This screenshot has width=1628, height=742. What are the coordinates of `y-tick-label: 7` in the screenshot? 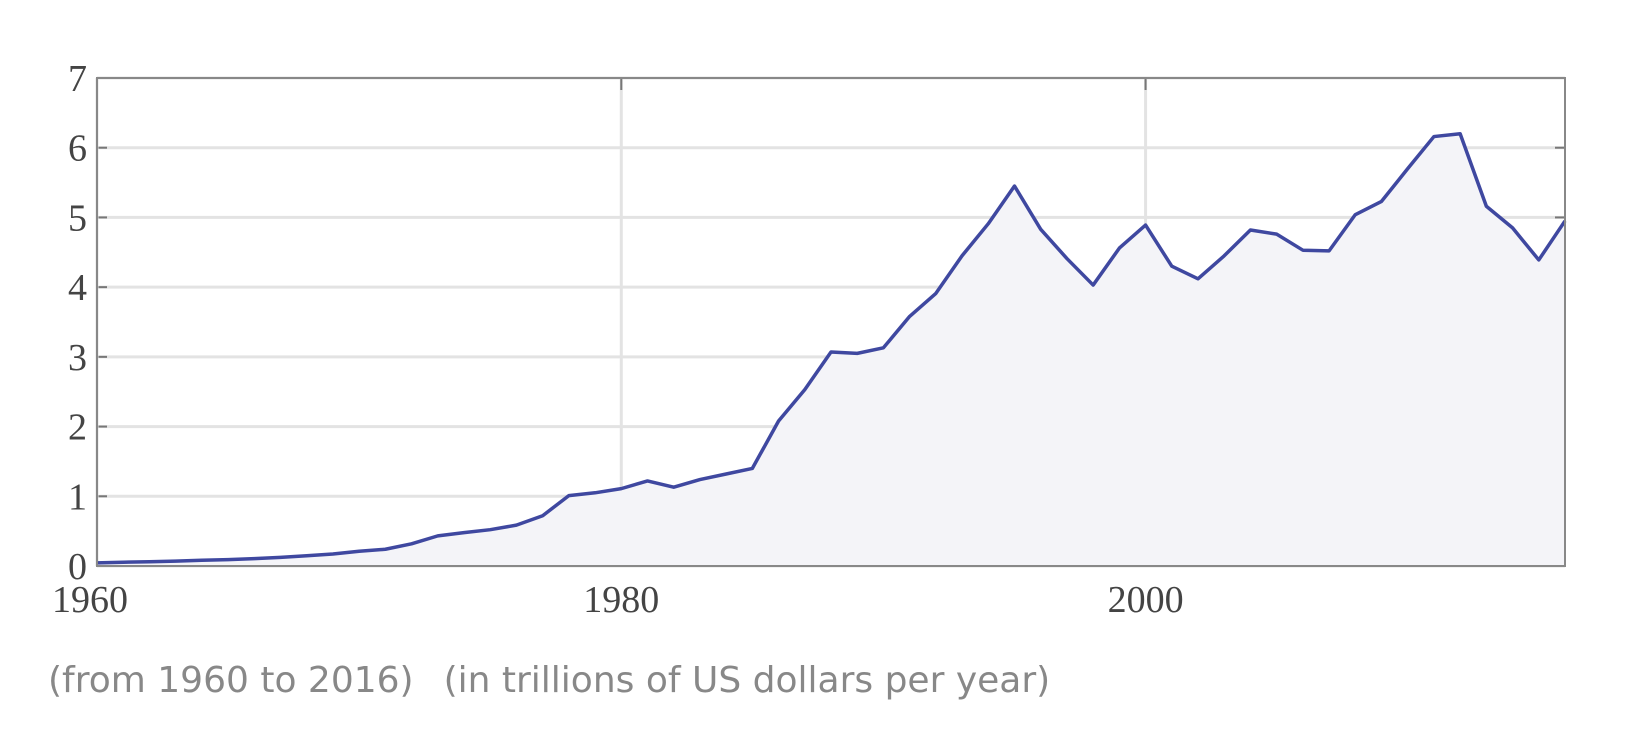 It's located at (77, 79).